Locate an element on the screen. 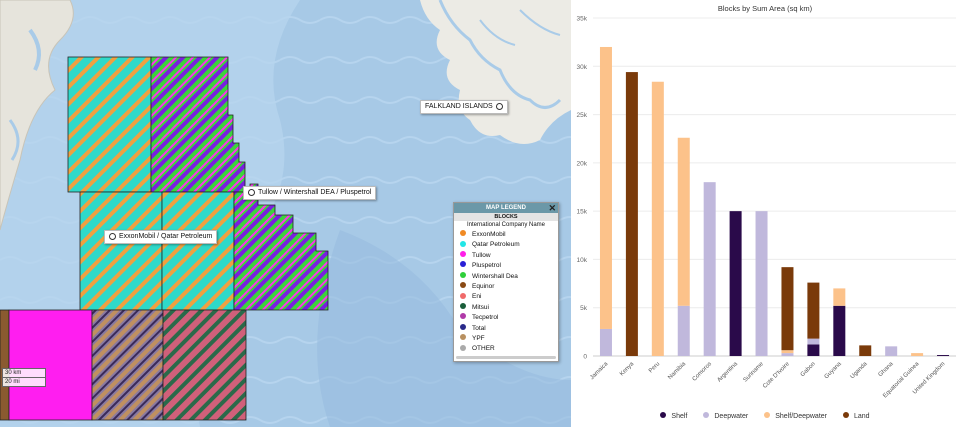 The image size is (959, 427). x-tick-label: Peru is located at coordinates (654, 367).